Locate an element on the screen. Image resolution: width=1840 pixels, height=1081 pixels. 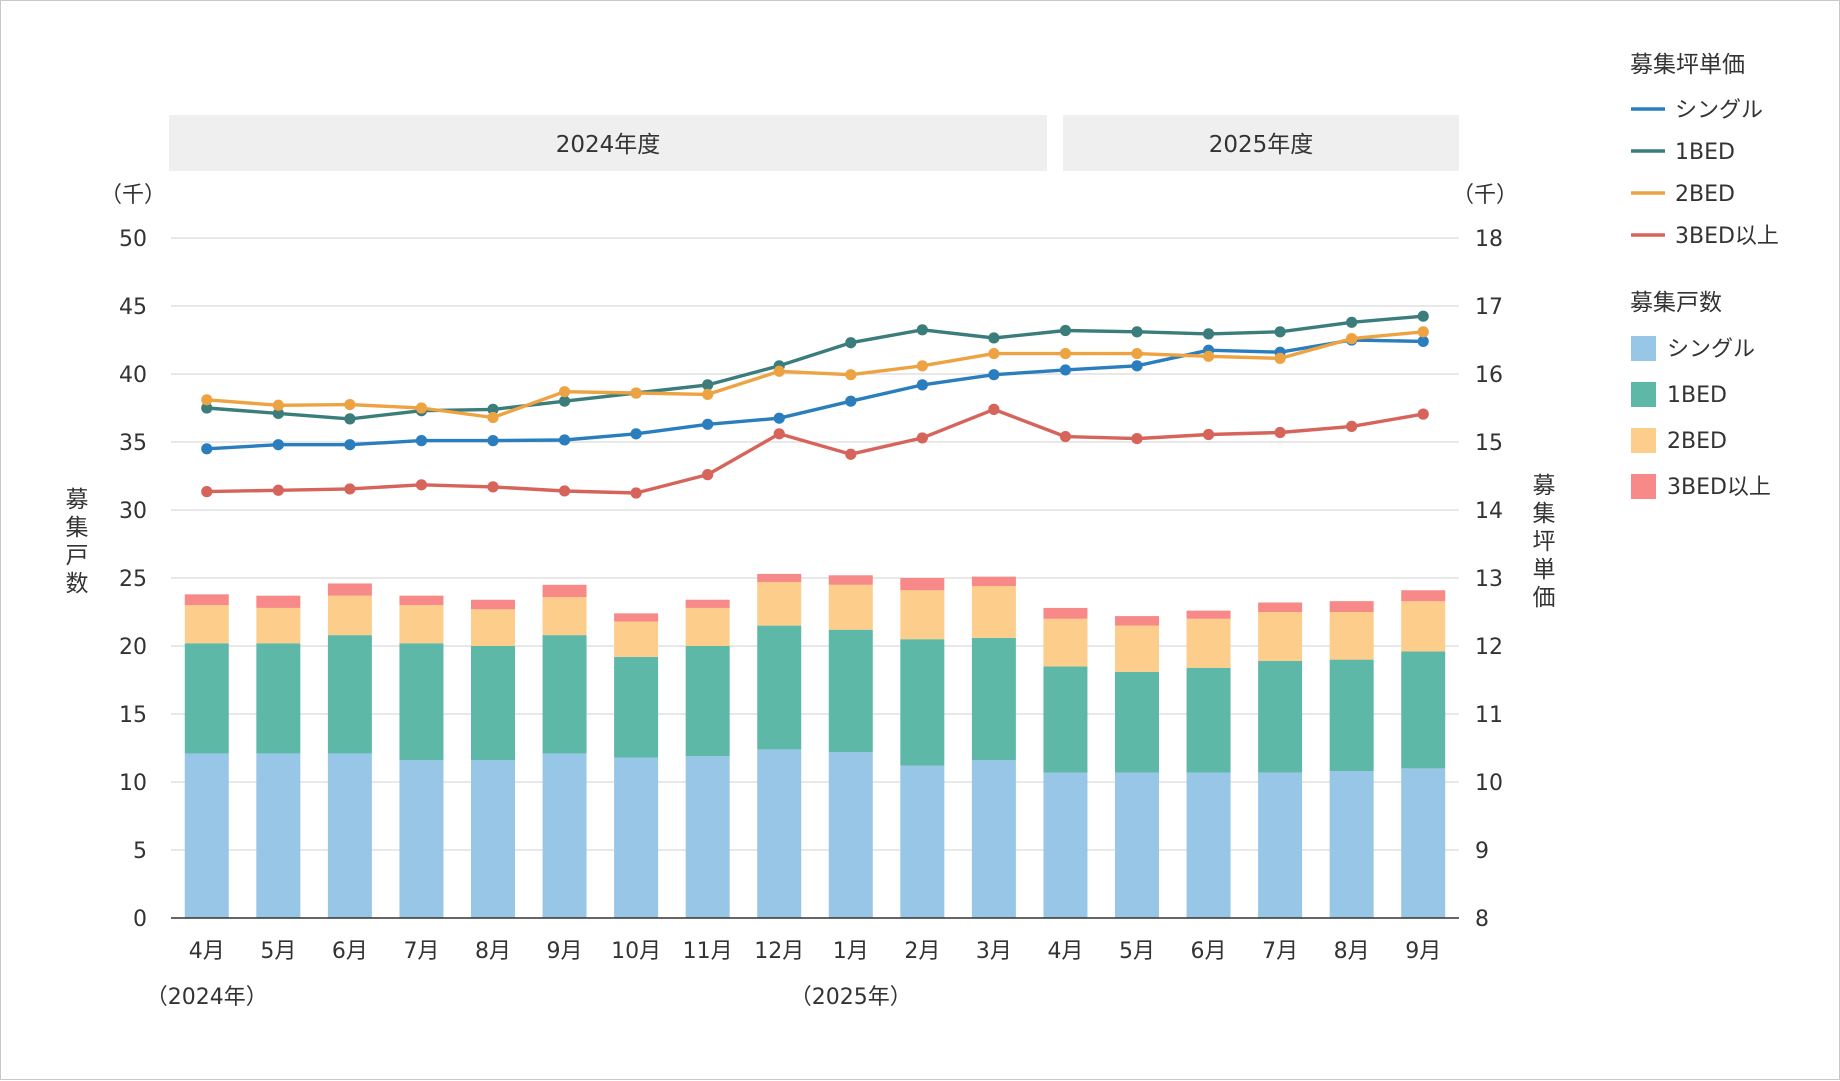
legend-bar-label: 2BED is located at coordinates (1697, 441).